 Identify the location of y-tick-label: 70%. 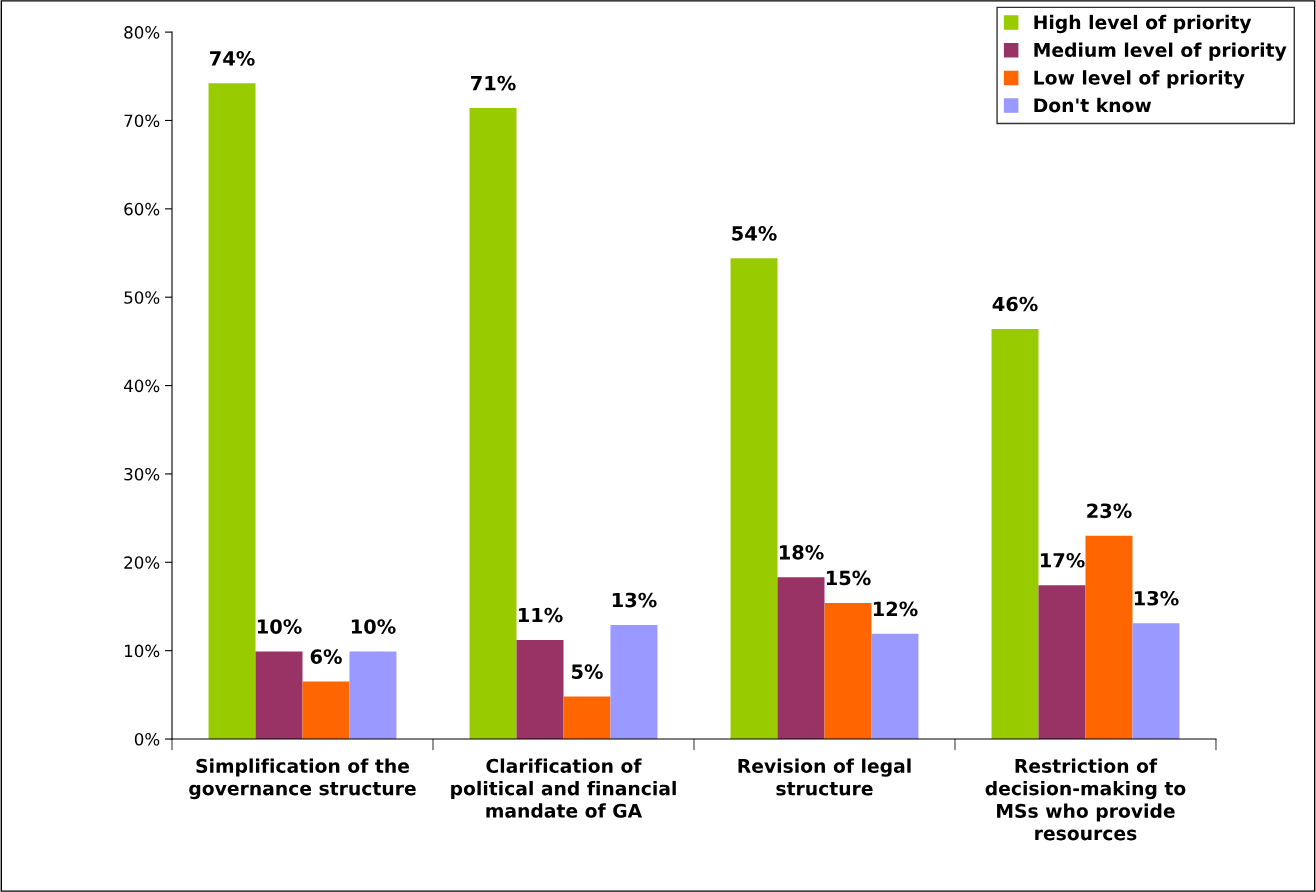
(142, 121).